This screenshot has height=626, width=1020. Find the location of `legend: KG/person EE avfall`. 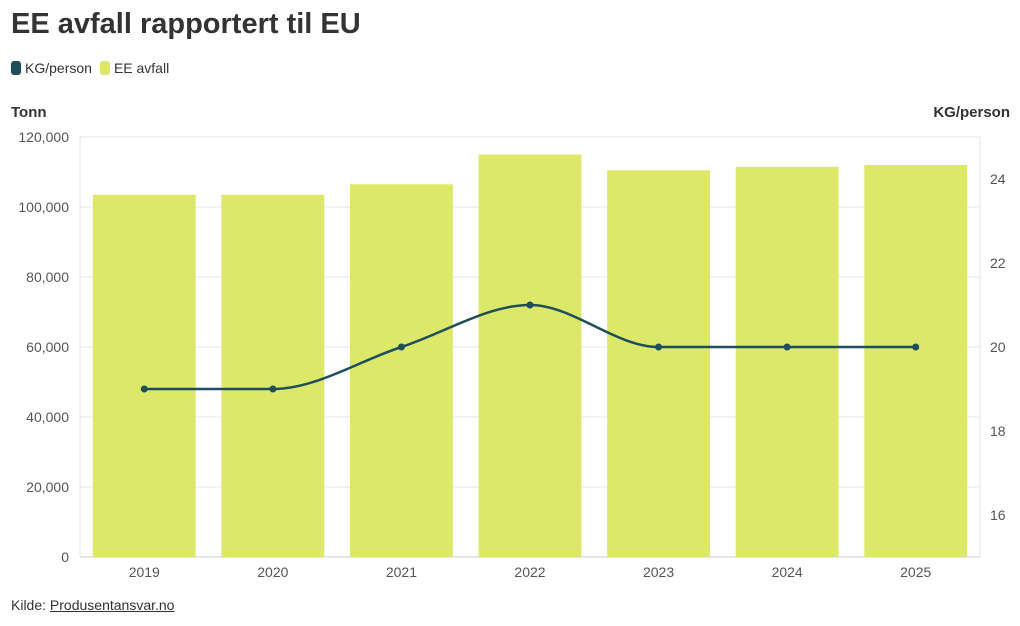

legend: KG/person EE avfall is located at coordinates (90, 68).